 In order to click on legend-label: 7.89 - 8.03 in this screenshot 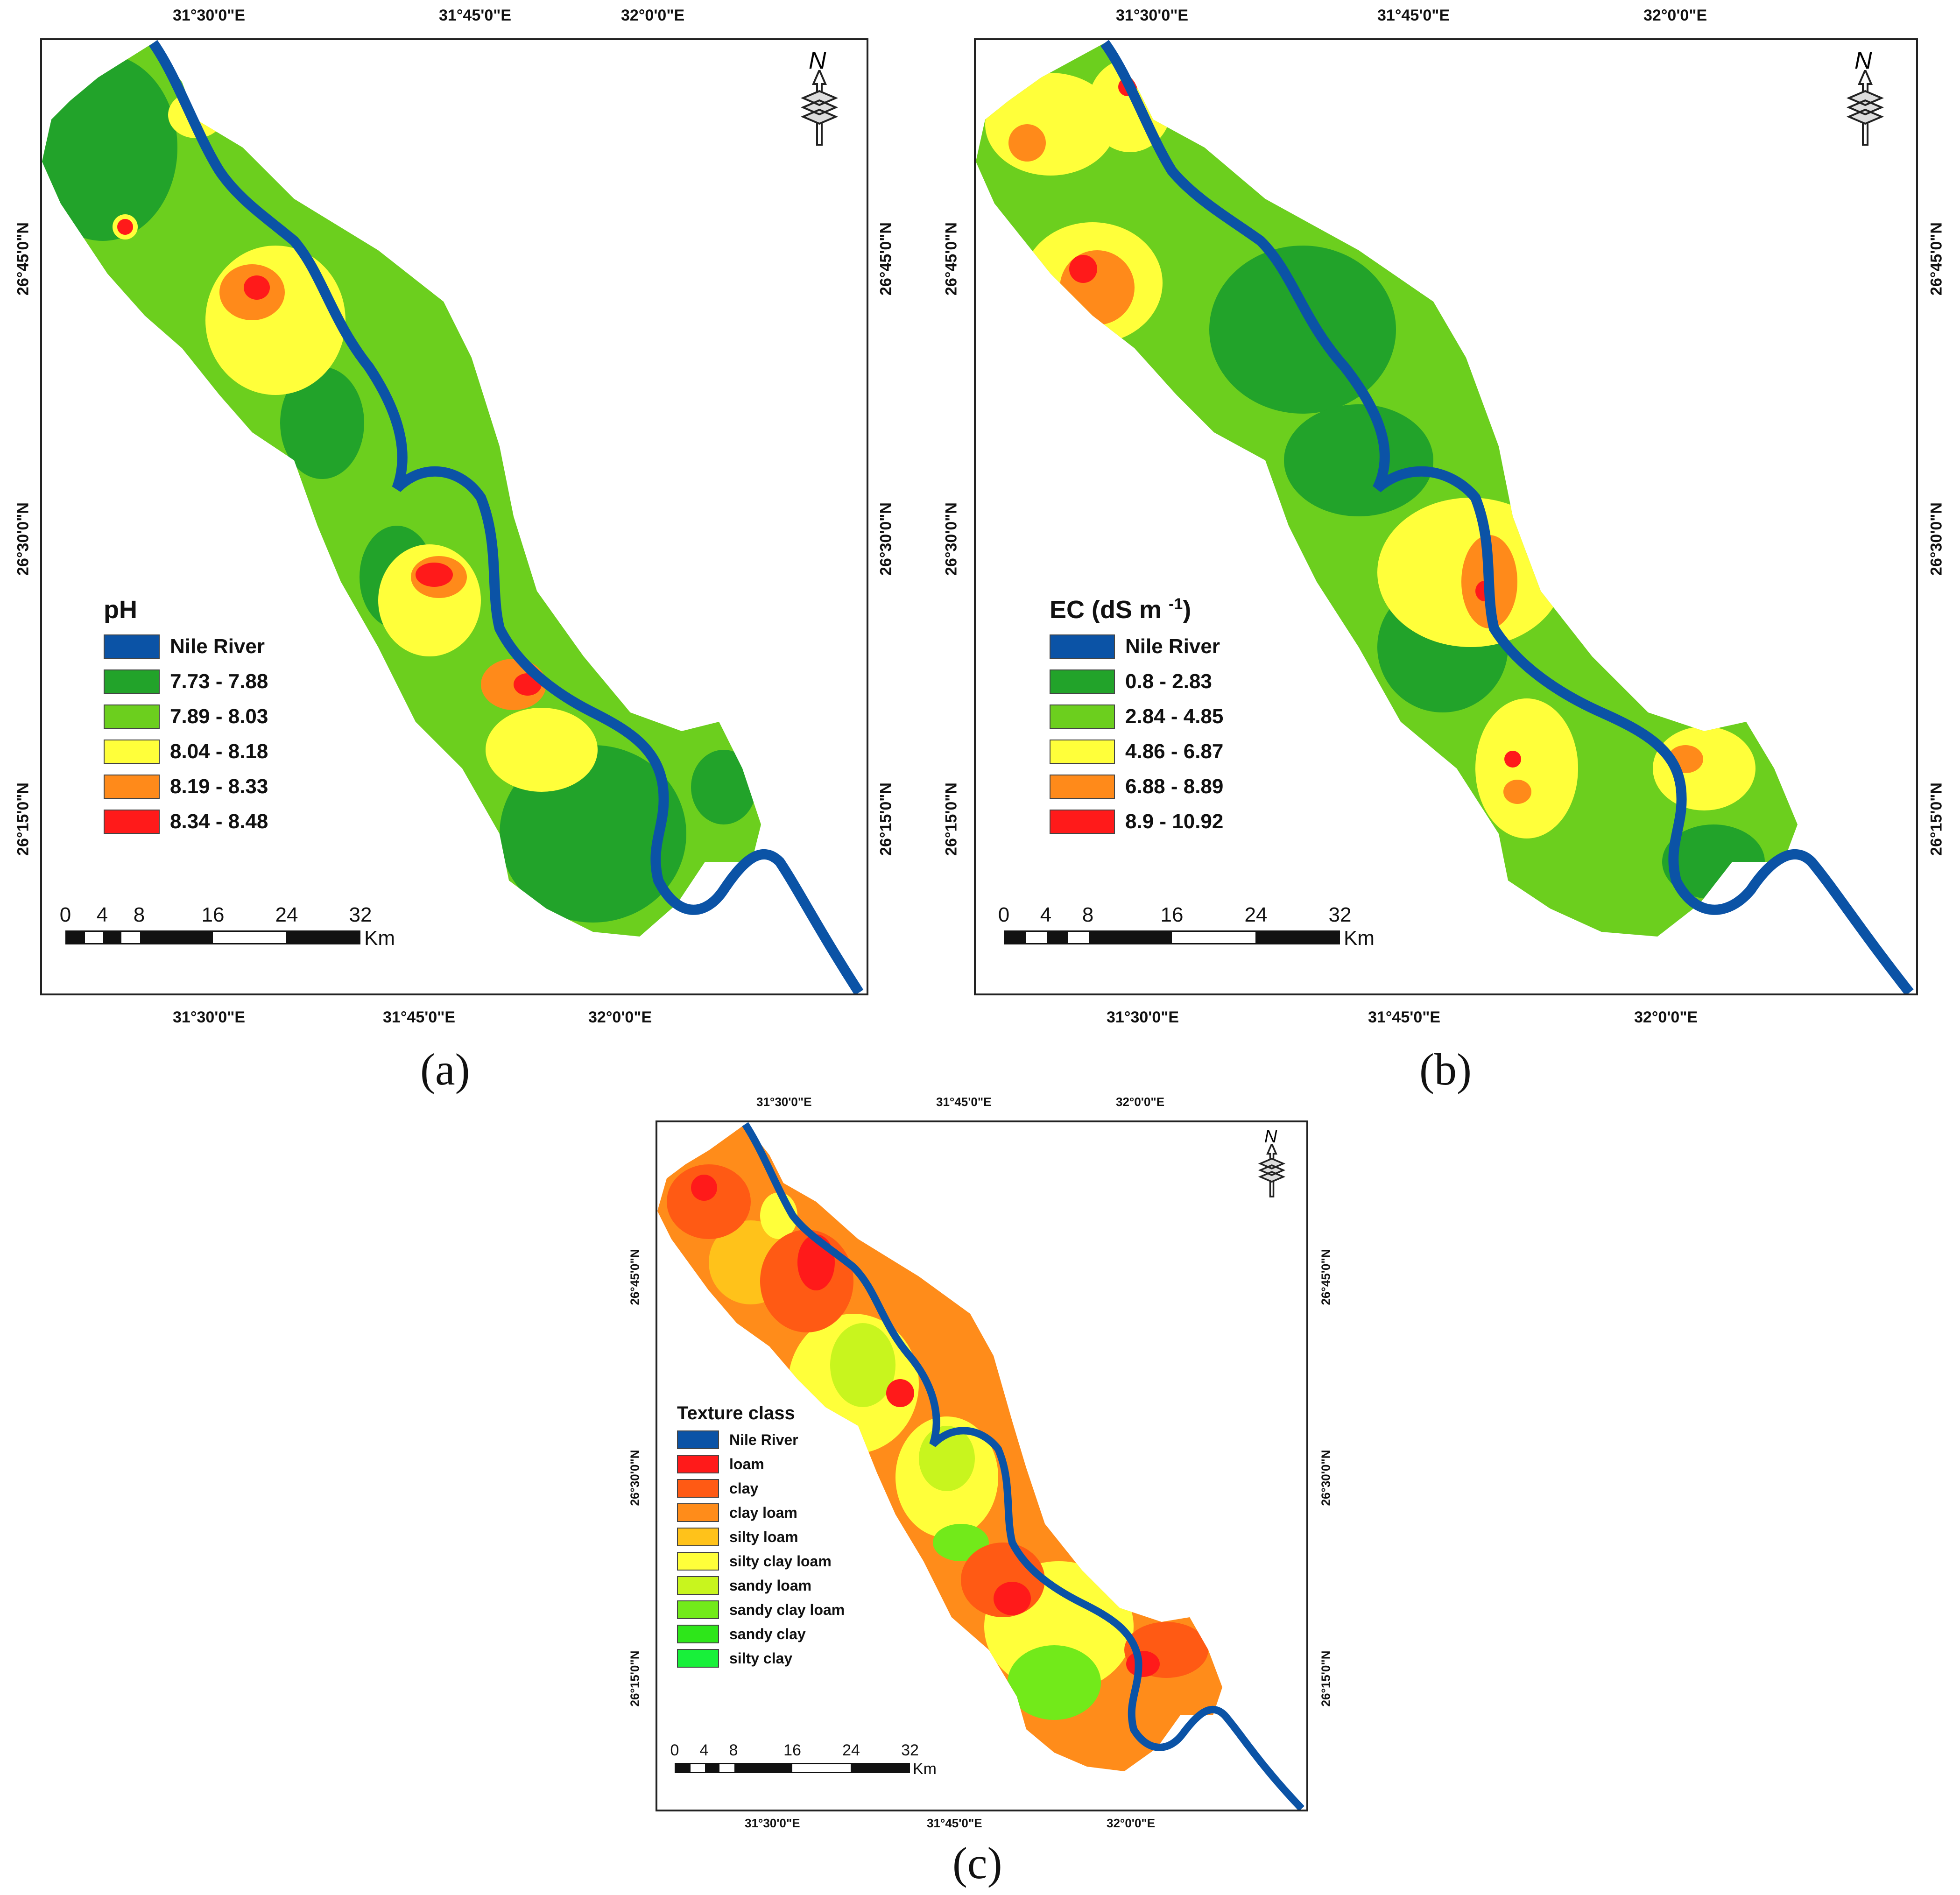, I will do `click(219, 716)`.